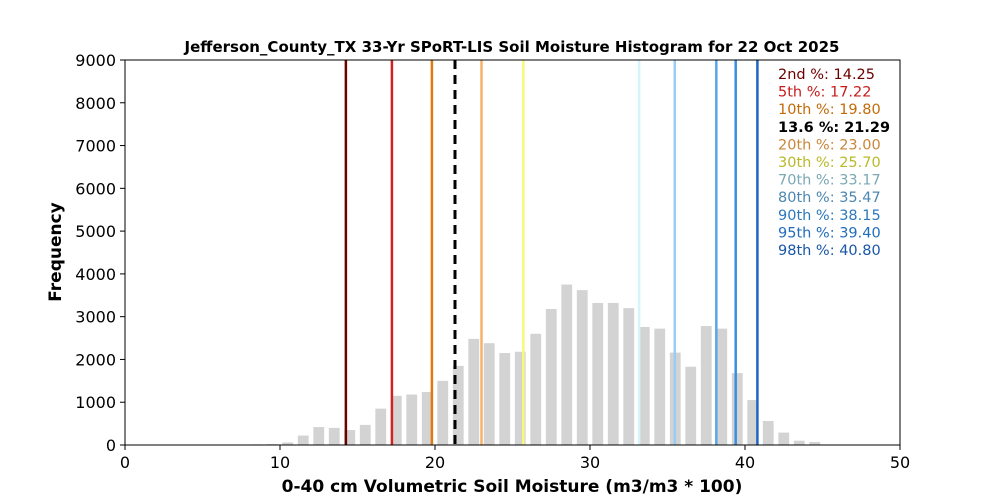 The width and height of the screenshot is (1000, 500). Describe the element at coordinates (111, 445) in the screenshot. I see `y-tick-label: 0` at that location.